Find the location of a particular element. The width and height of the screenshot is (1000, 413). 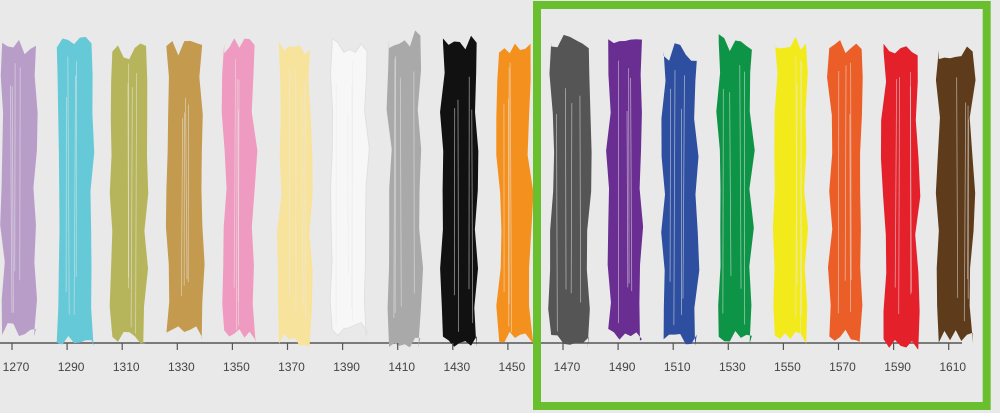

tick-label: 1610 is located at coordinates (952, 367).